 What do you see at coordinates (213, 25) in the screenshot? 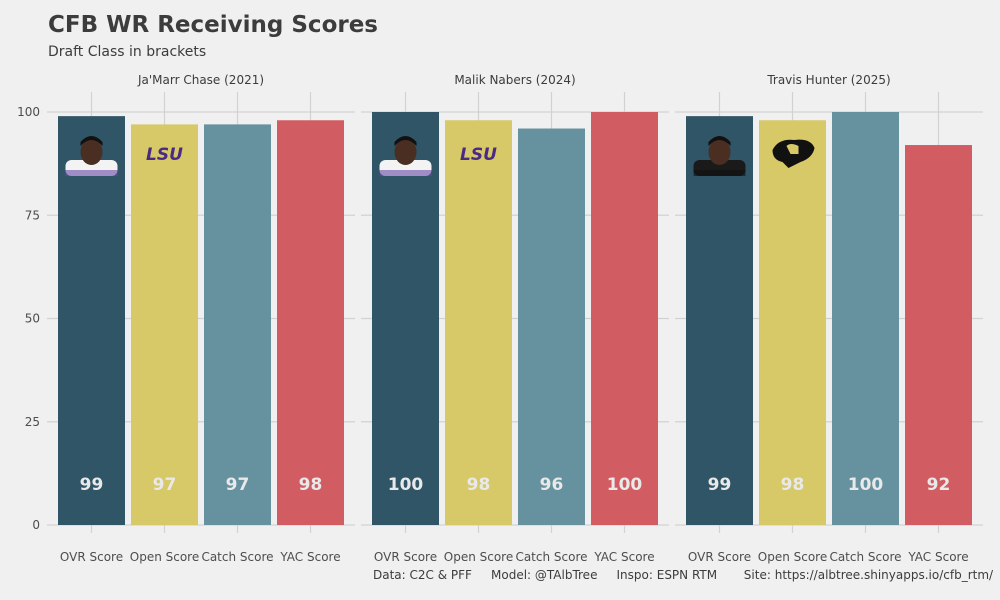
I see `chart-title: CFB WR Receiving Scores` at bounding box center [213, 25].